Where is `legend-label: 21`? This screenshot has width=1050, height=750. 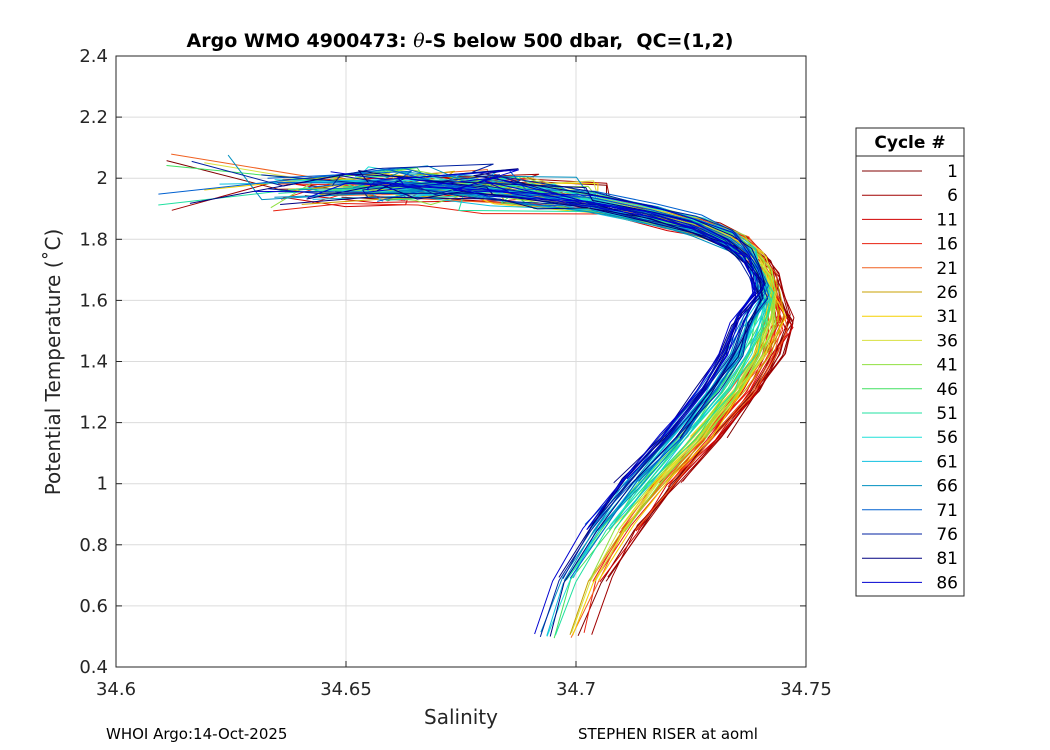
legend-label: 21 is located at coordinates (947, 269).